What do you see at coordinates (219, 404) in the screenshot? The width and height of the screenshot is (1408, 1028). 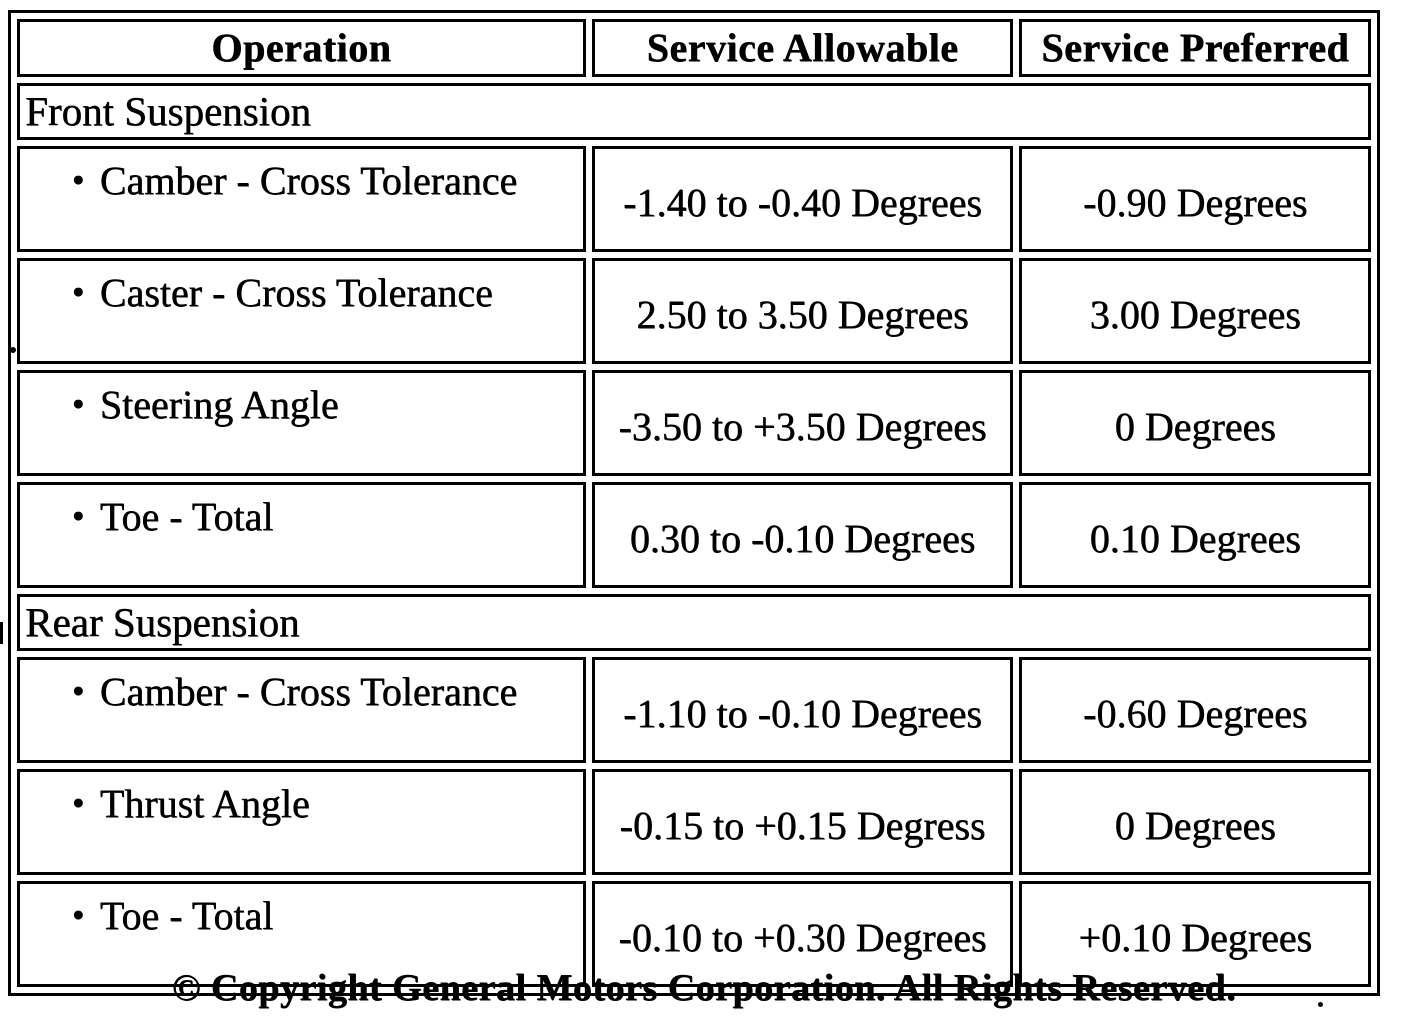 I see `operation-label: Steering Angle` at bounding box center [219, 404].